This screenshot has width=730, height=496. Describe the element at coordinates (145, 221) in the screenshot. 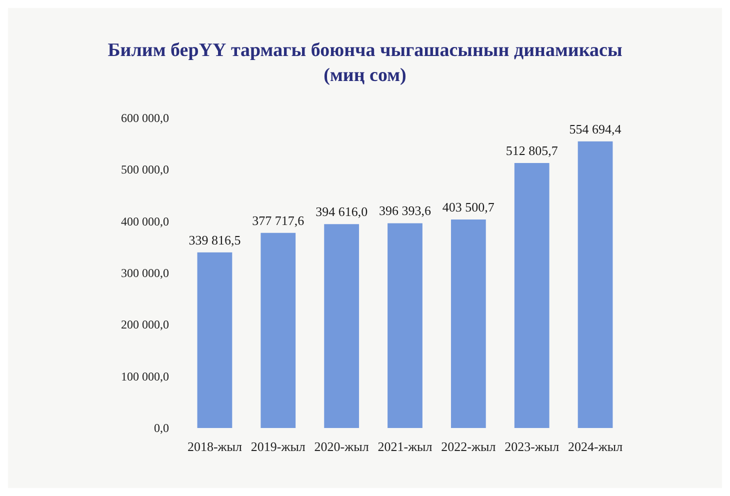

I see `y-tick-label: 400 000,0` at that location.